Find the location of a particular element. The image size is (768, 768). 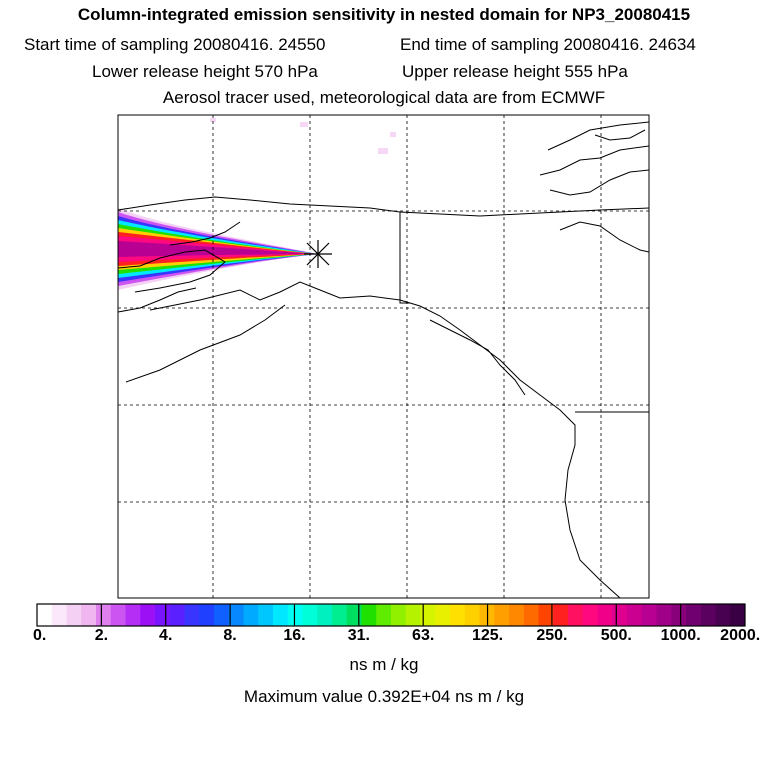

maximum-value-label: Maximum value 0.392E+04 ns m / kg is located at coordinates (384, 696).